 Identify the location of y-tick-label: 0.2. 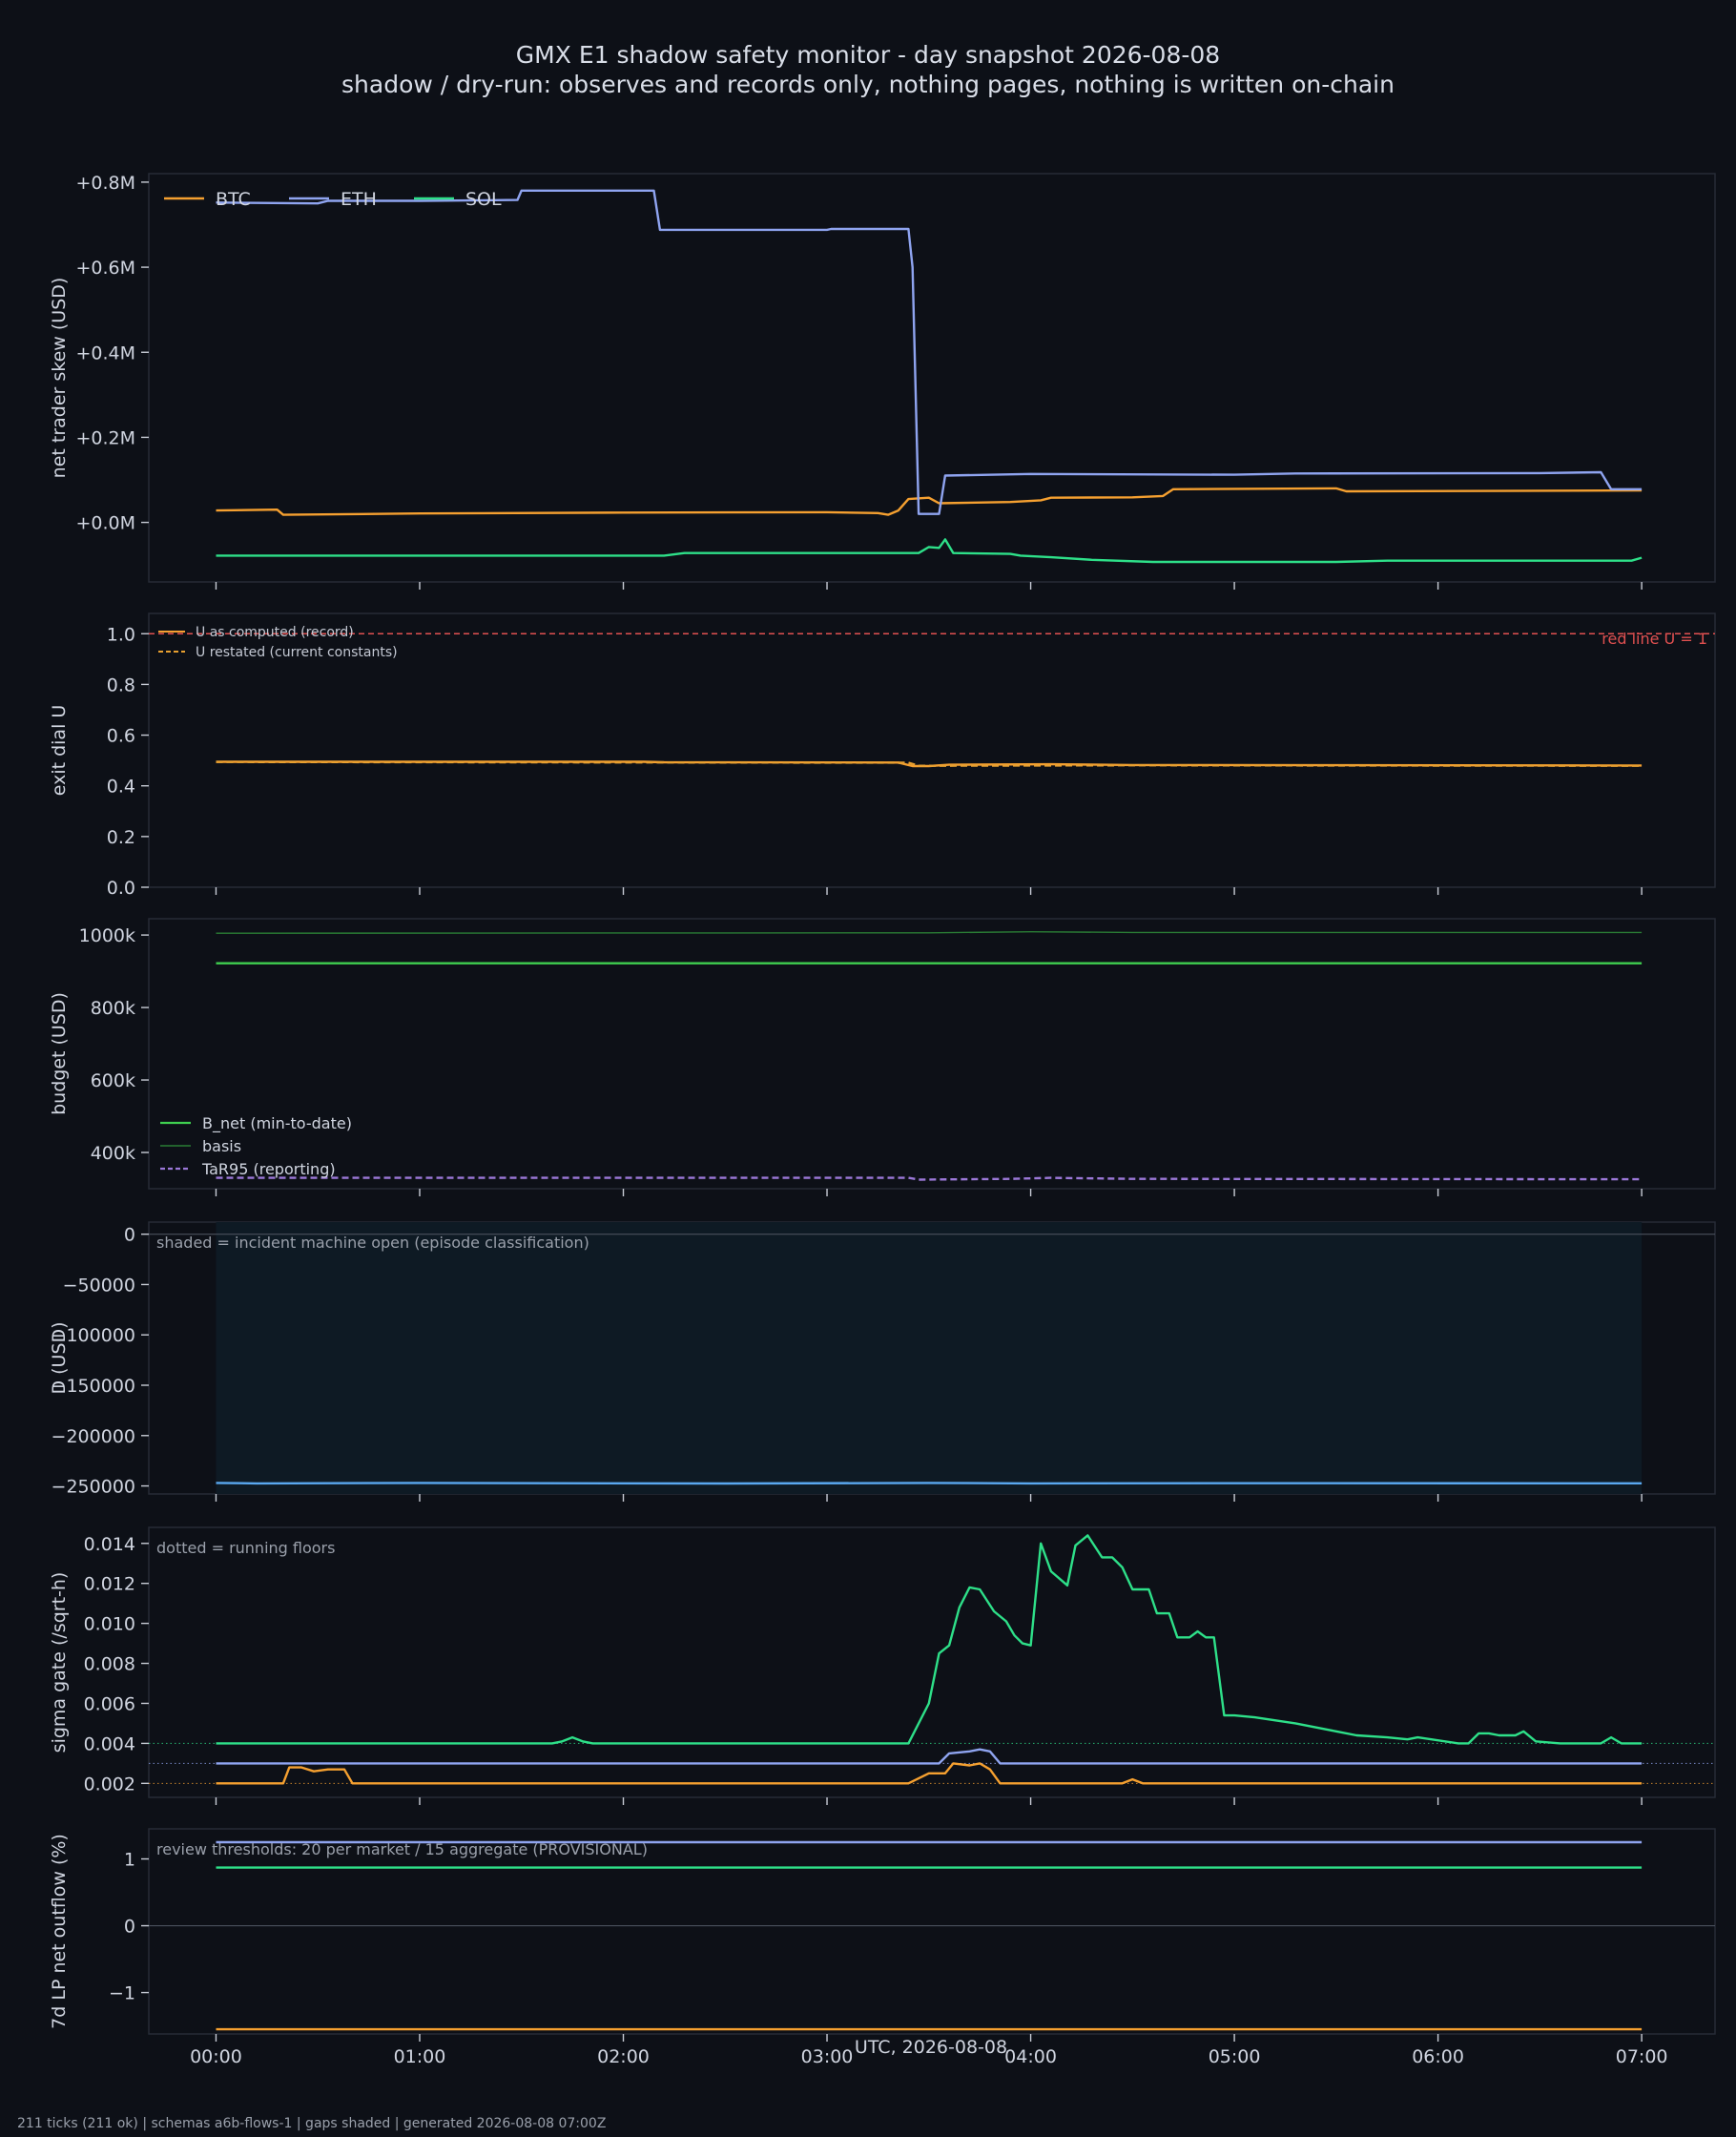
(121, 837).